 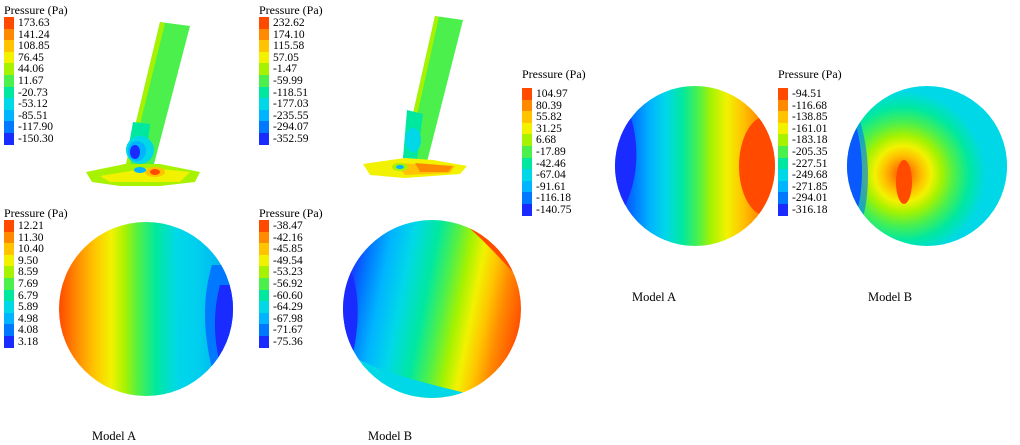 What do you see at coordinates (291, 127) in the screenshot?
I see `legend-value: -294.07` at bounding box center [291, 127].